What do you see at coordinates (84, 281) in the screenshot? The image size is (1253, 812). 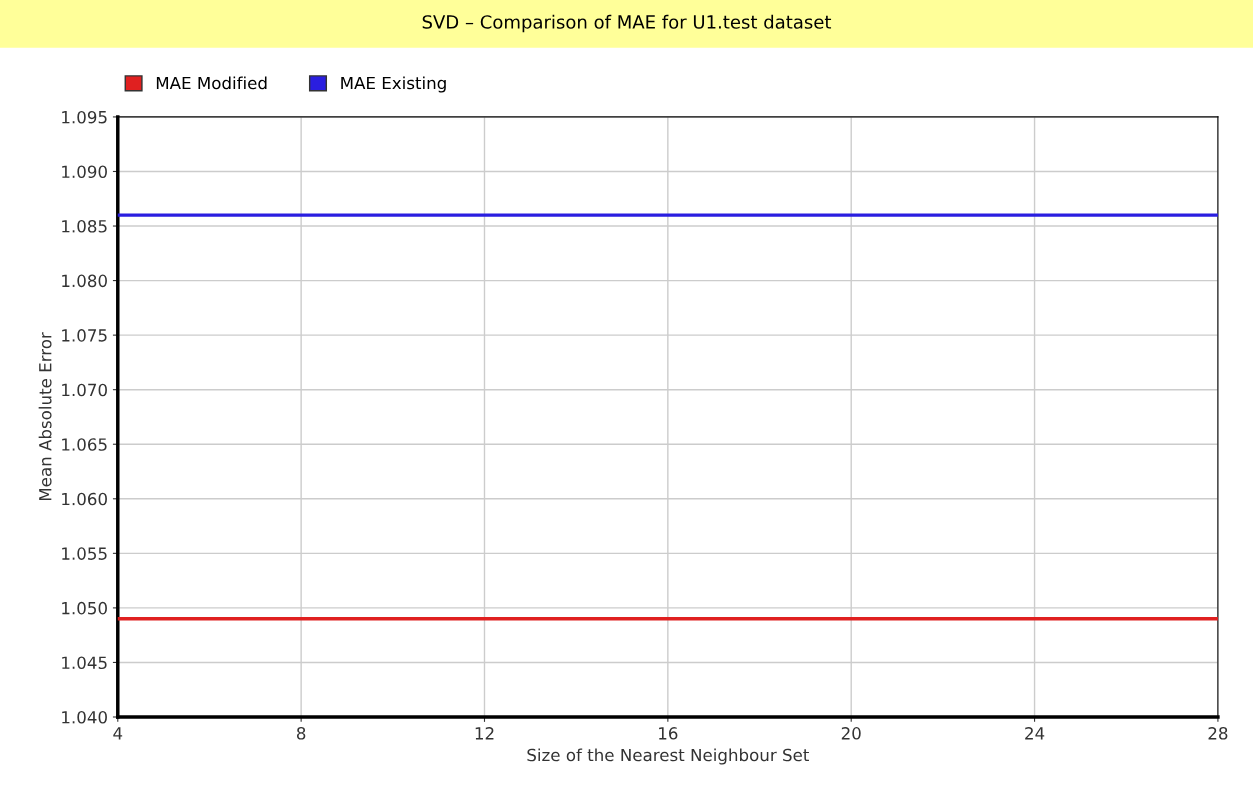 I see `y-tick-label: 1.080` at bounding box center [84, 281].